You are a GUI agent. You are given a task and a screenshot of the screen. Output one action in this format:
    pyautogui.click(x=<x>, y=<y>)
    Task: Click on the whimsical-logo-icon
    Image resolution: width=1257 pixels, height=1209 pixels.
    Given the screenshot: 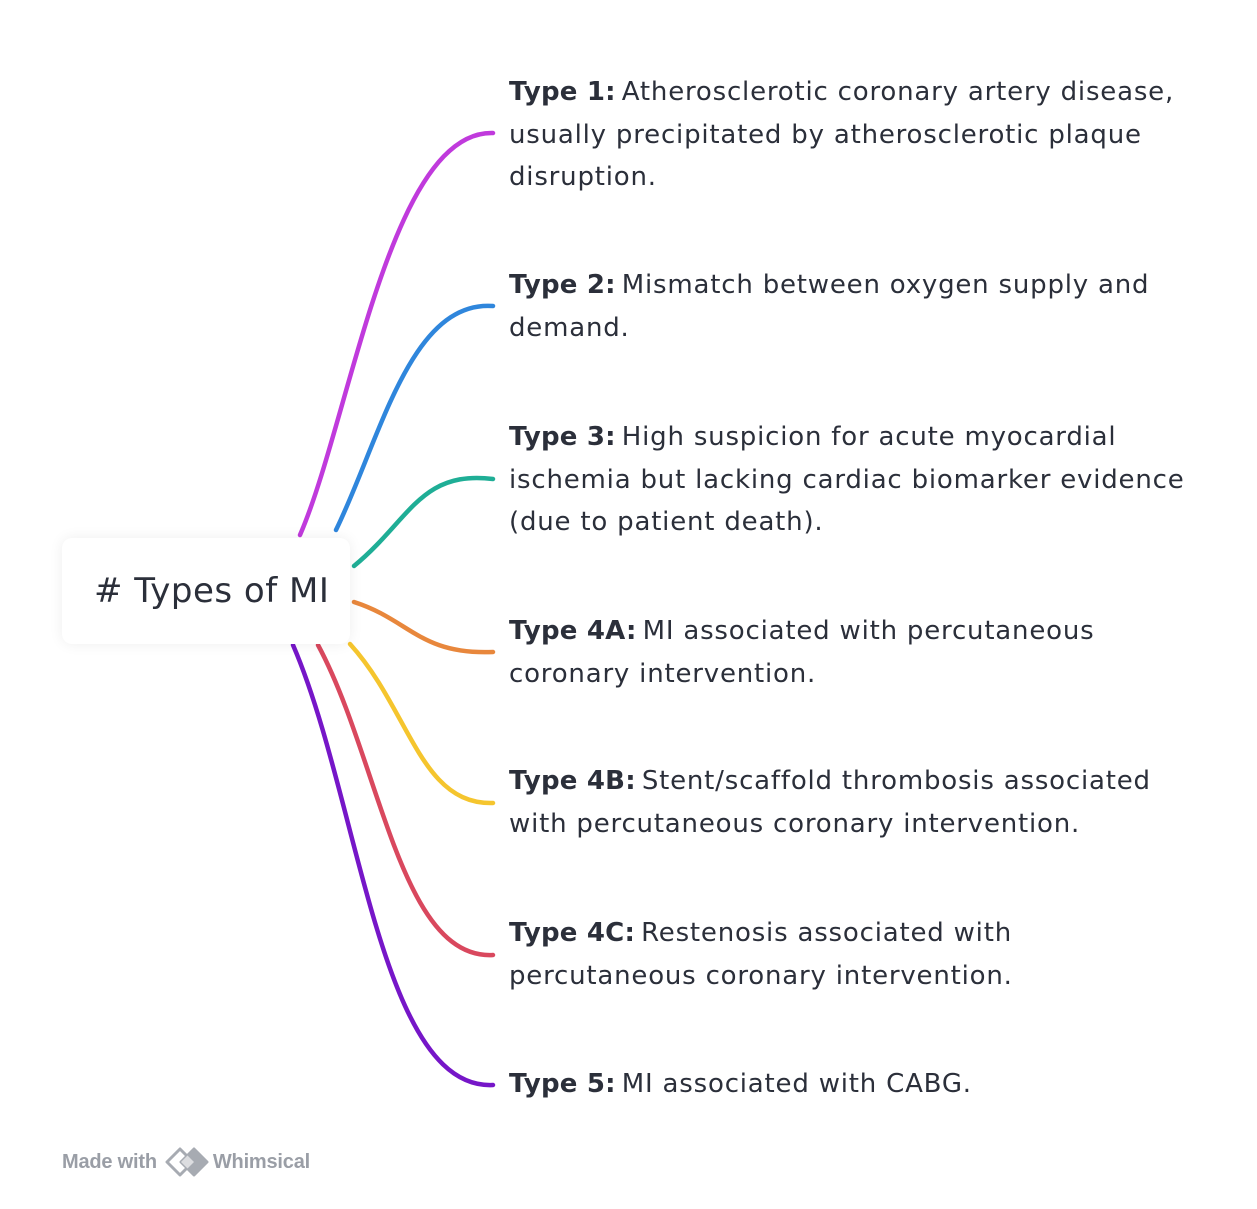 What is the action you would take?
    pyautogui.click(x=187, y=1162)
    